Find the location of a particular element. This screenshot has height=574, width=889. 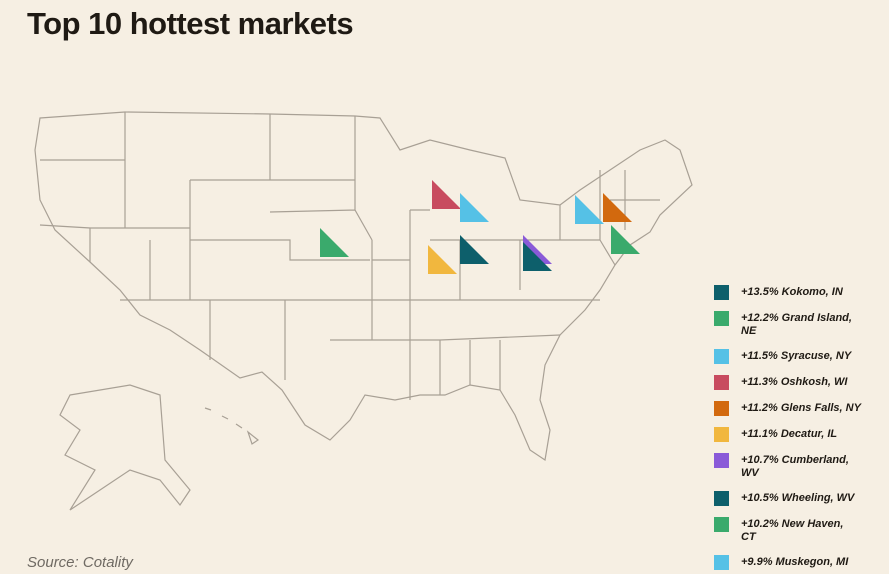

markers is located at coordinates (480, 227).